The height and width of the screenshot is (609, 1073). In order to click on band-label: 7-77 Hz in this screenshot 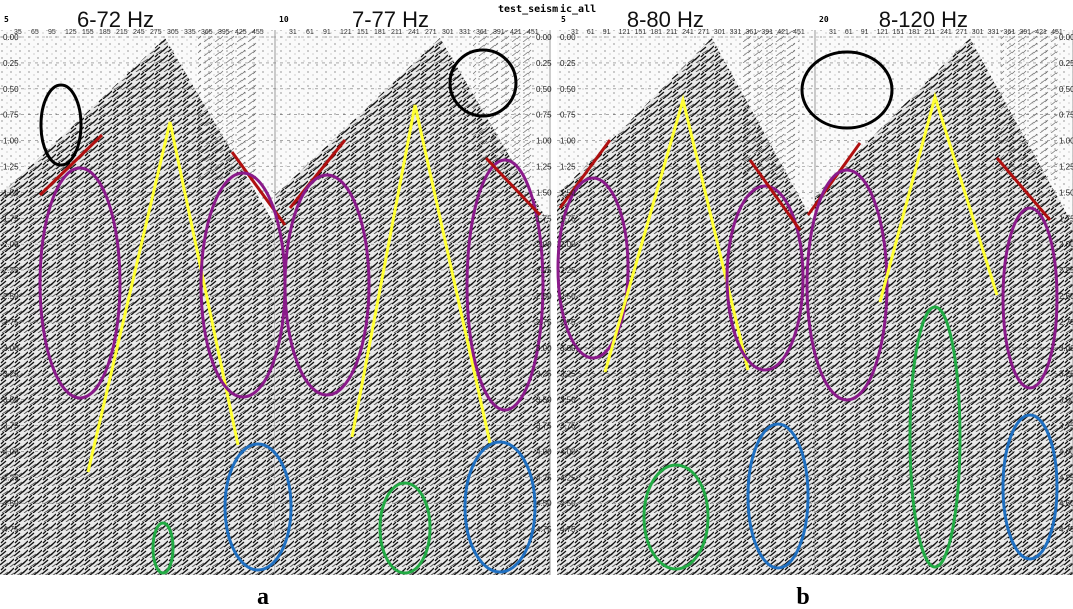, I will do `click(390, 19)`.